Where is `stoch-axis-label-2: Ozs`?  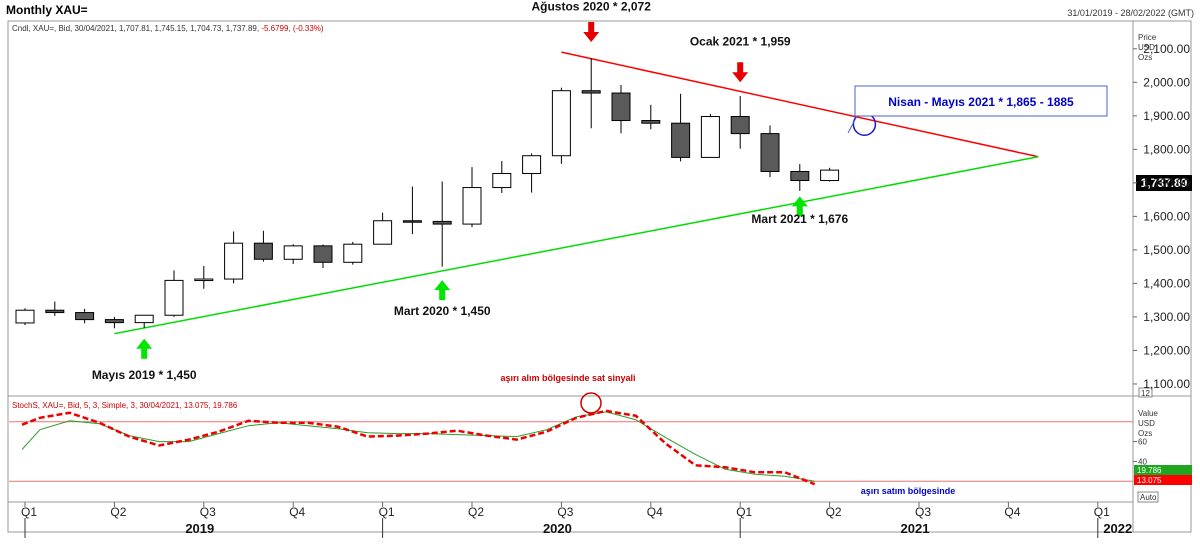
stoch-axis-label-2: Ozs is located at coordinates (1145, 433).